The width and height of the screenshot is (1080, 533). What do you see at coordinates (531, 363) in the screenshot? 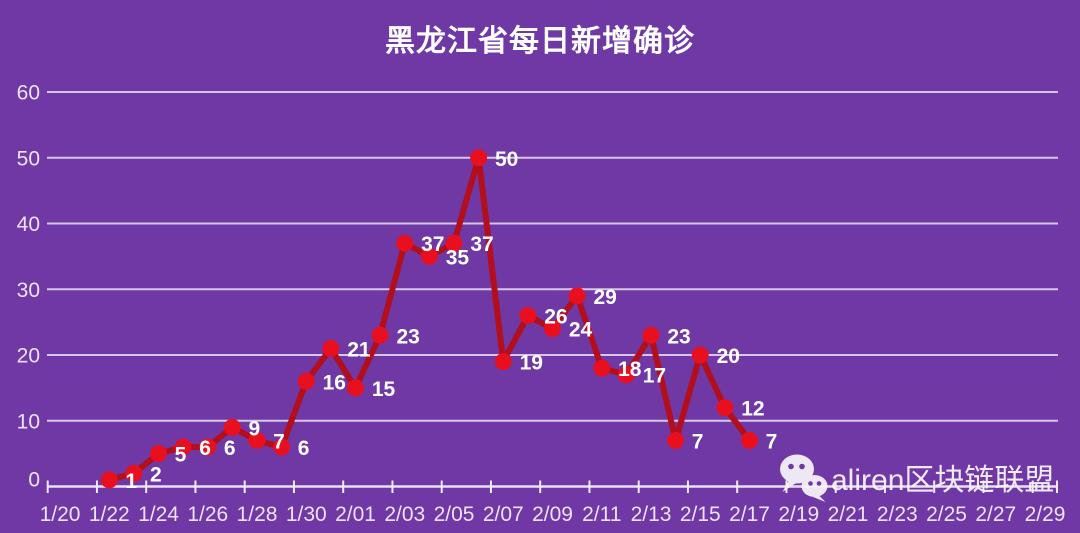
I see `data-point-label: 19` at bounding box center [531, 363].